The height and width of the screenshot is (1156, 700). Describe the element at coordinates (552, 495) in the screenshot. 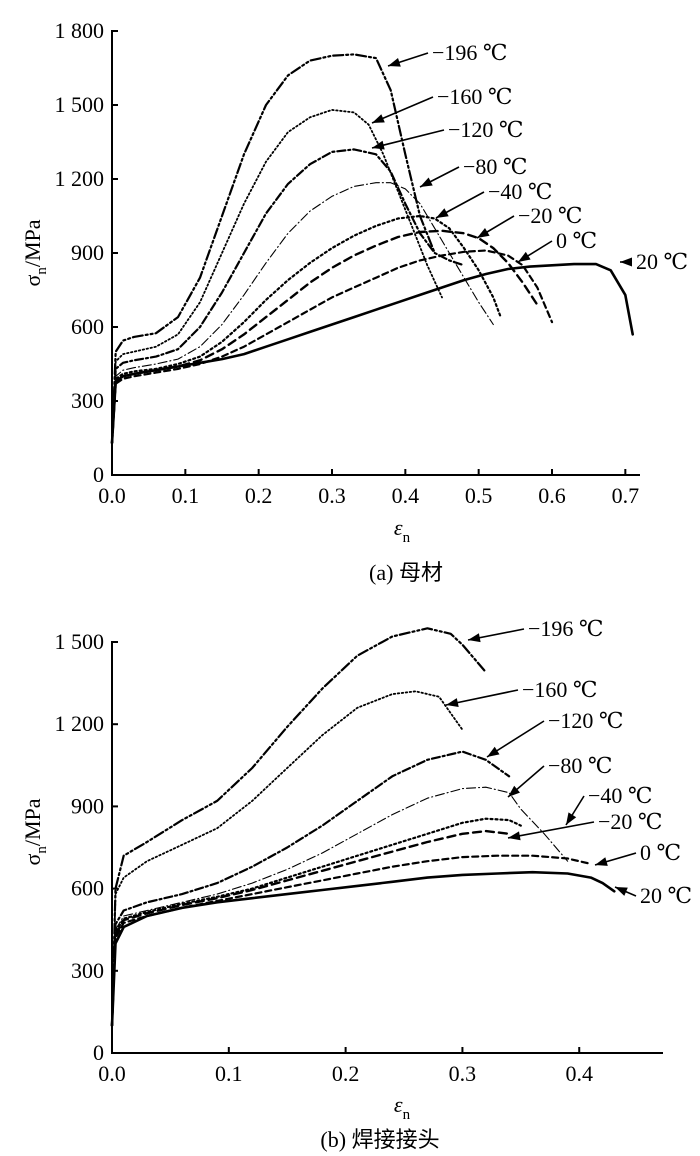

I see `x-tick-label: 0.6` at that location.